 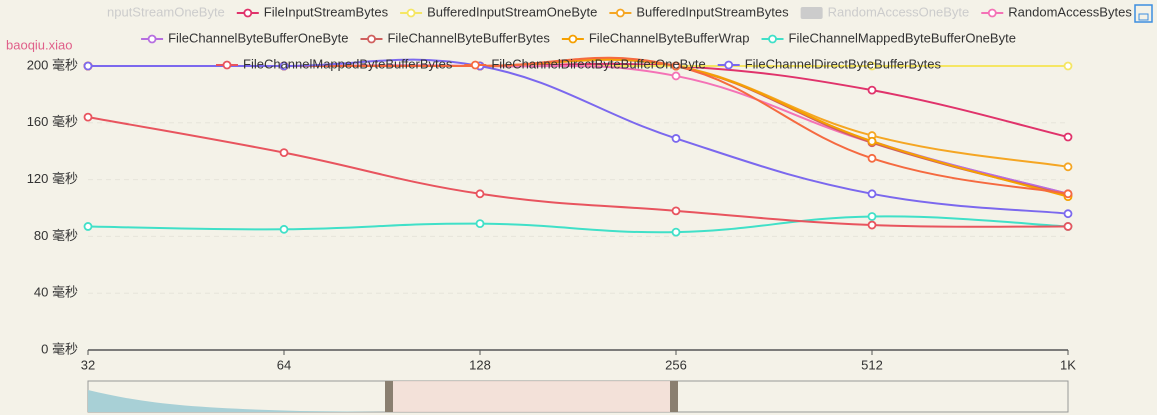 I want to click on legend-item: RandomAccessBytes, so click(x=1056, y=11).